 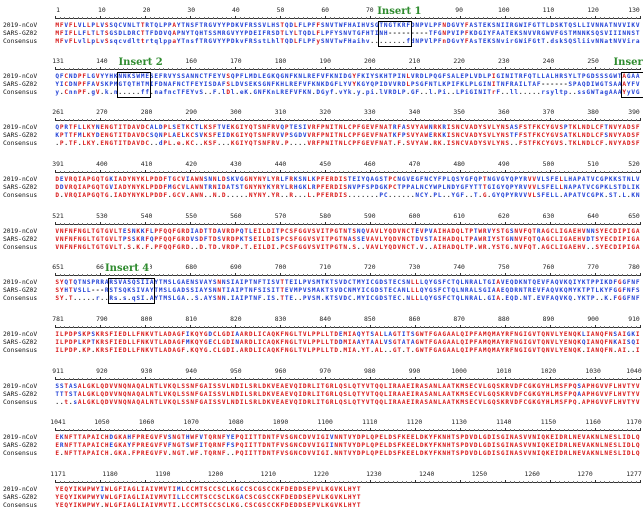 I want to click on ruler-number: 1060, so click(x=146, y=422).